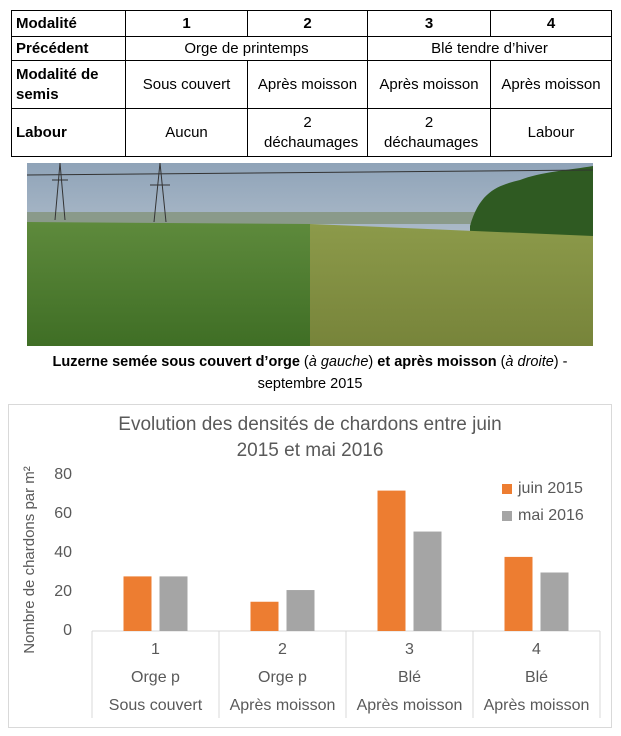 The height and width of the screenshot is (736, 621). What do you see at coordinates (63, 591) in the screenshot?
I see `y-tick-label: 20` at bounding box center [63, 591].